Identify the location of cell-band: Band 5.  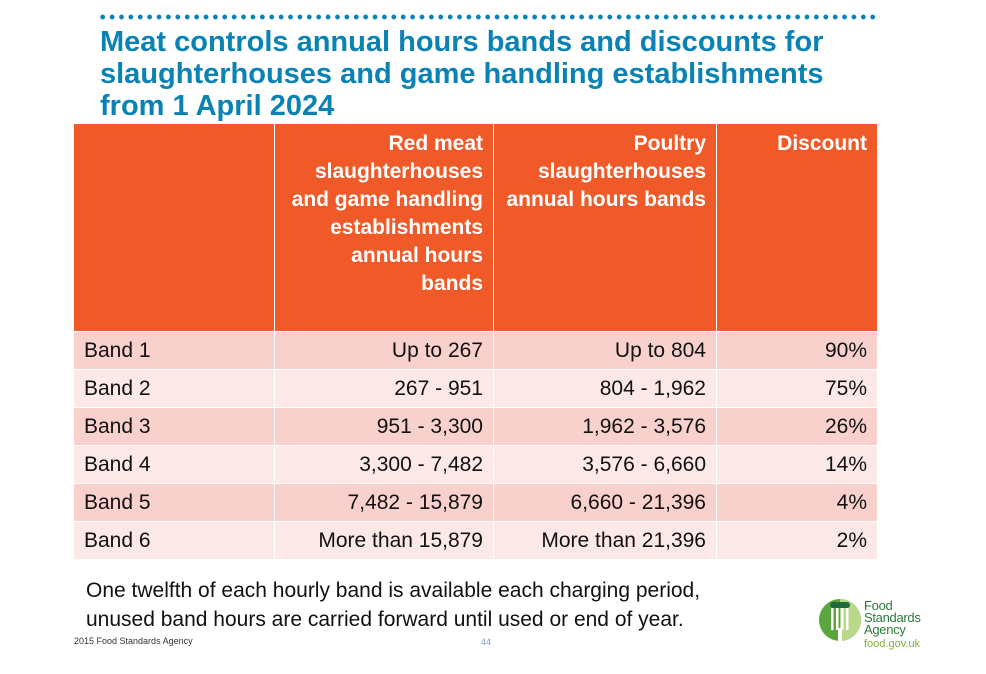
(174, 502).